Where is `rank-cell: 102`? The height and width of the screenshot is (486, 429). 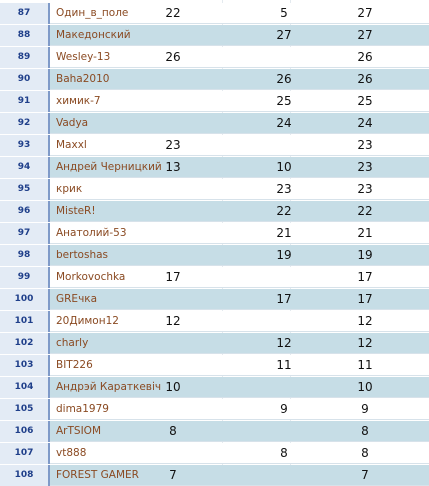
rank-cell: 102 is located at coordinates (25, 343).